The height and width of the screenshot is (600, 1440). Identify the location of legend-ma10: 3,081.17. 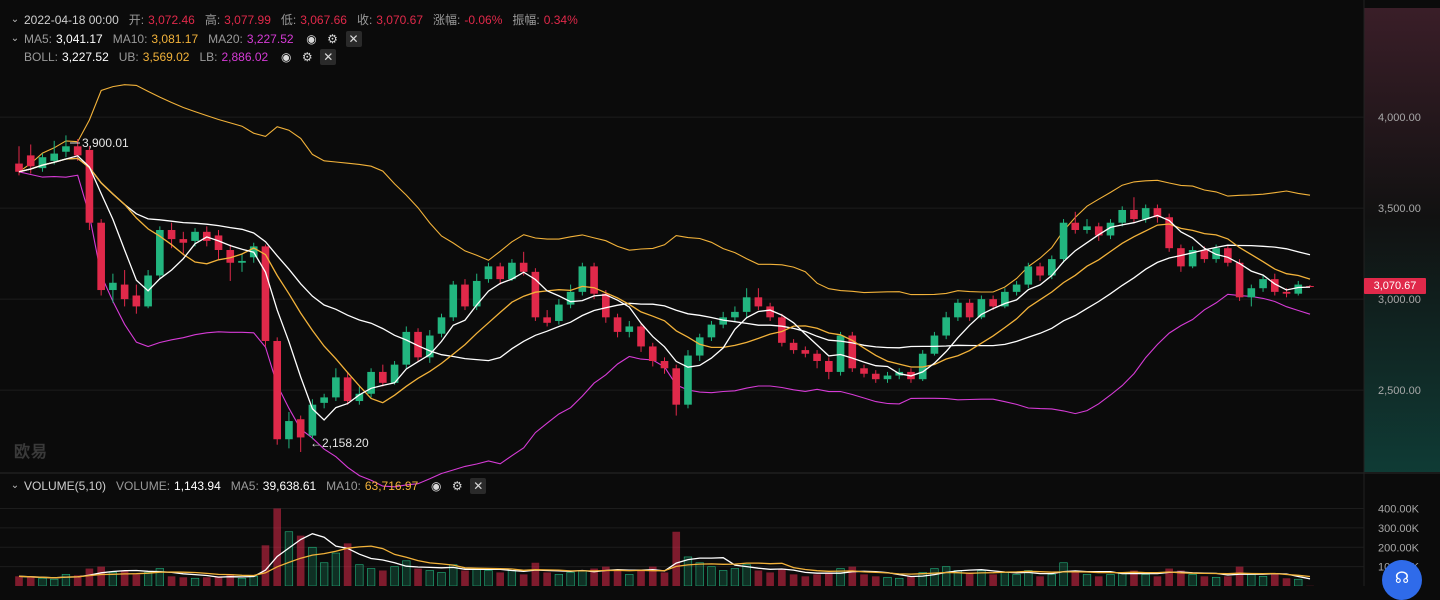
(174, 39).